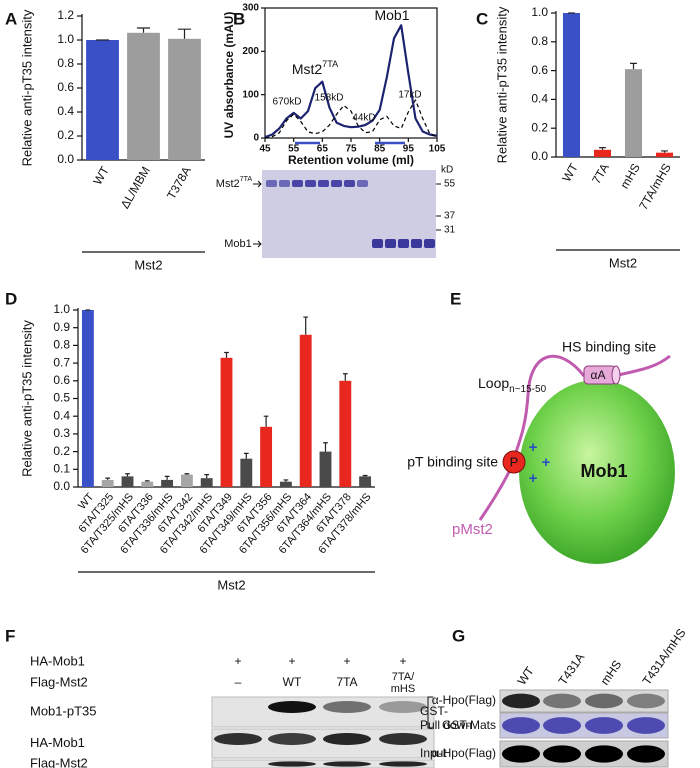  I want to click on row-label: Mob1-pT35, so click(63, 710).